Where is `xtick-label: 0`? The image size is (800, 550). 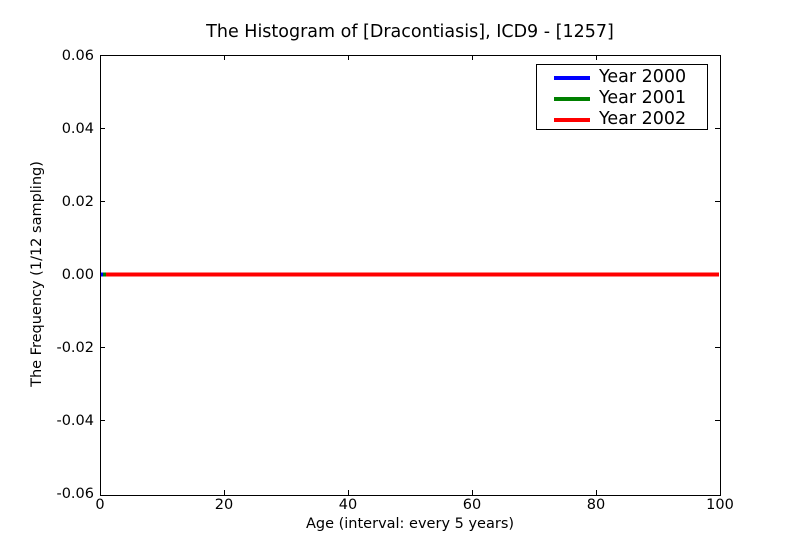
xtick-label: 0 is located at coordinates (100, 505).